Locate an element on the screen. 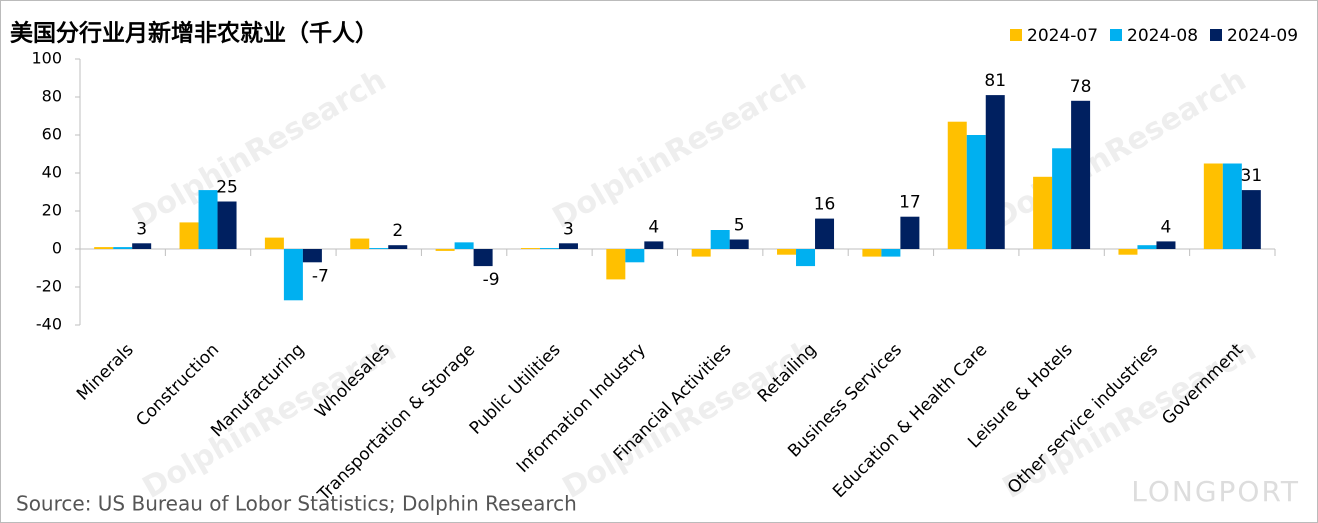 The height and width of the screenshot is (523, 1318). brand-watermark: LONGPORT is located at coordinates (1215, 491).